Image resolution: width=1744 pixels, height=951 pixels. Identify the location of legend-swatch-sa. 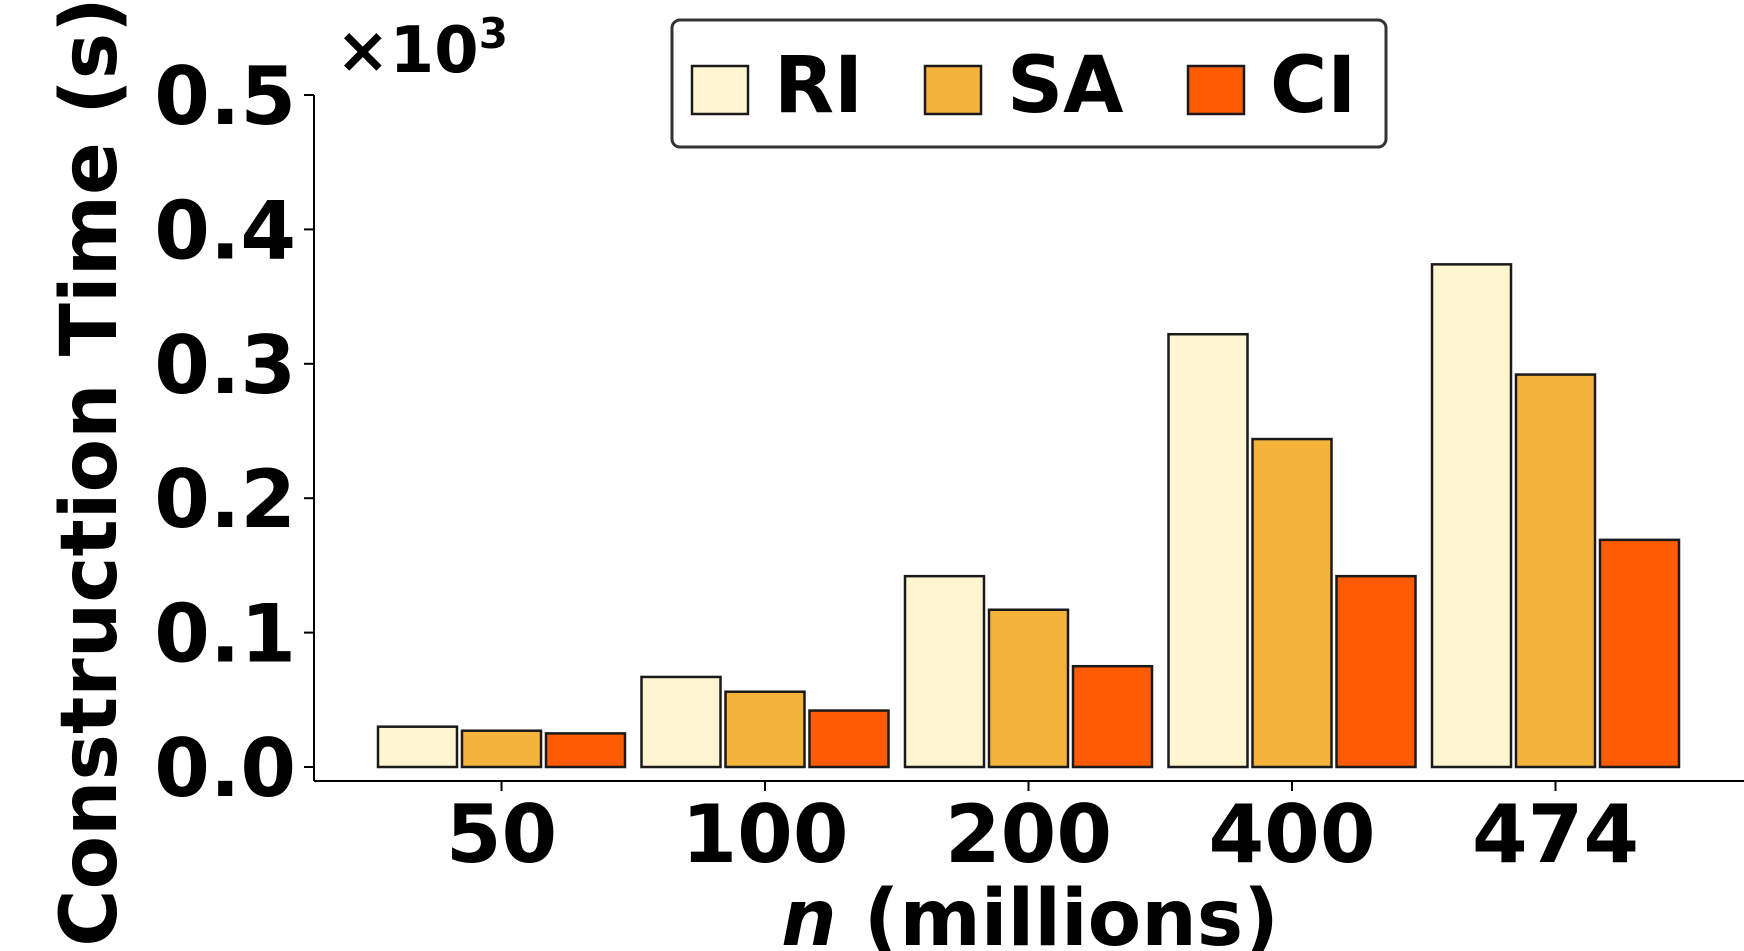
(953, 90).